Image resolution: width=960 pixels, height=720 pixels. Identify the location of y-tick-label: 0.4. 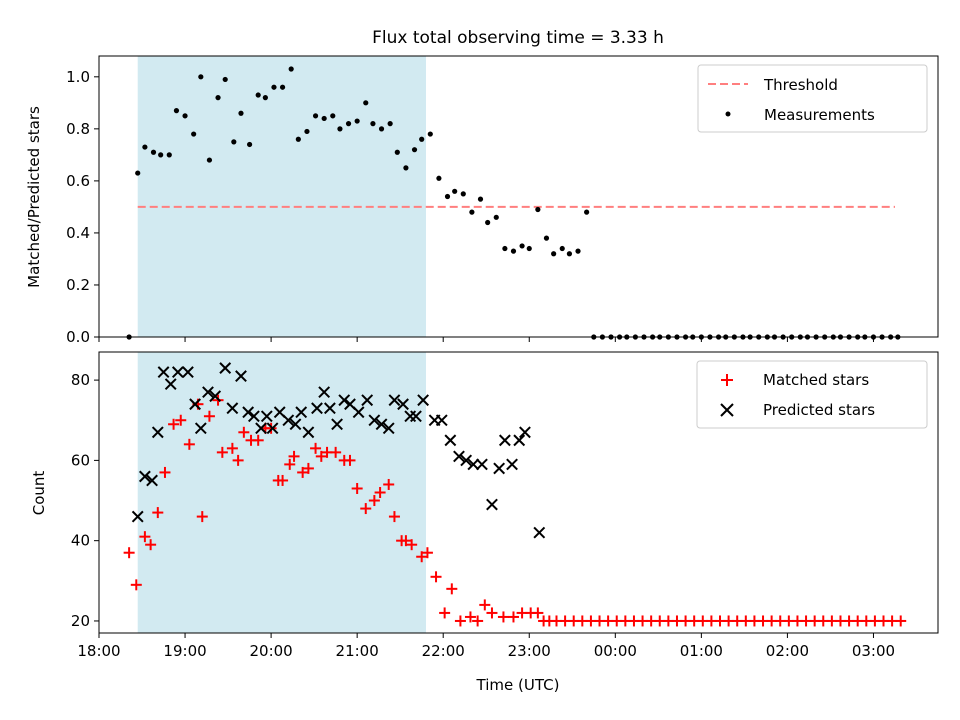
(78, 233).